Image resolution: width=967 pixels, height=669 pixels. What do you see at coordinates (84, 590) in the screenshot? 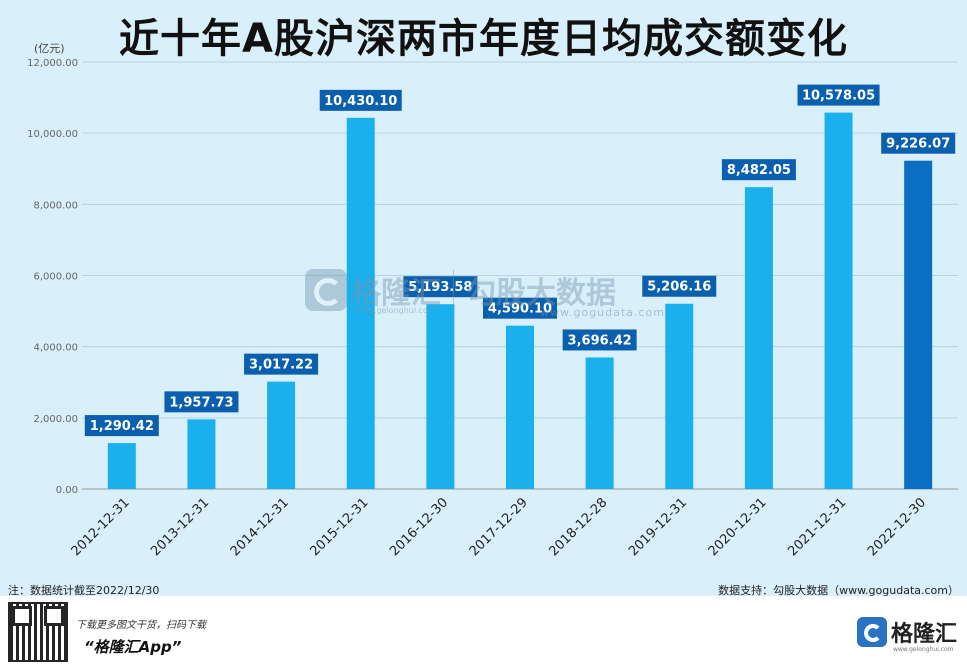
I see `footnote: 注：数据统计截至2022/12/30` at bounding box center [84, 590].